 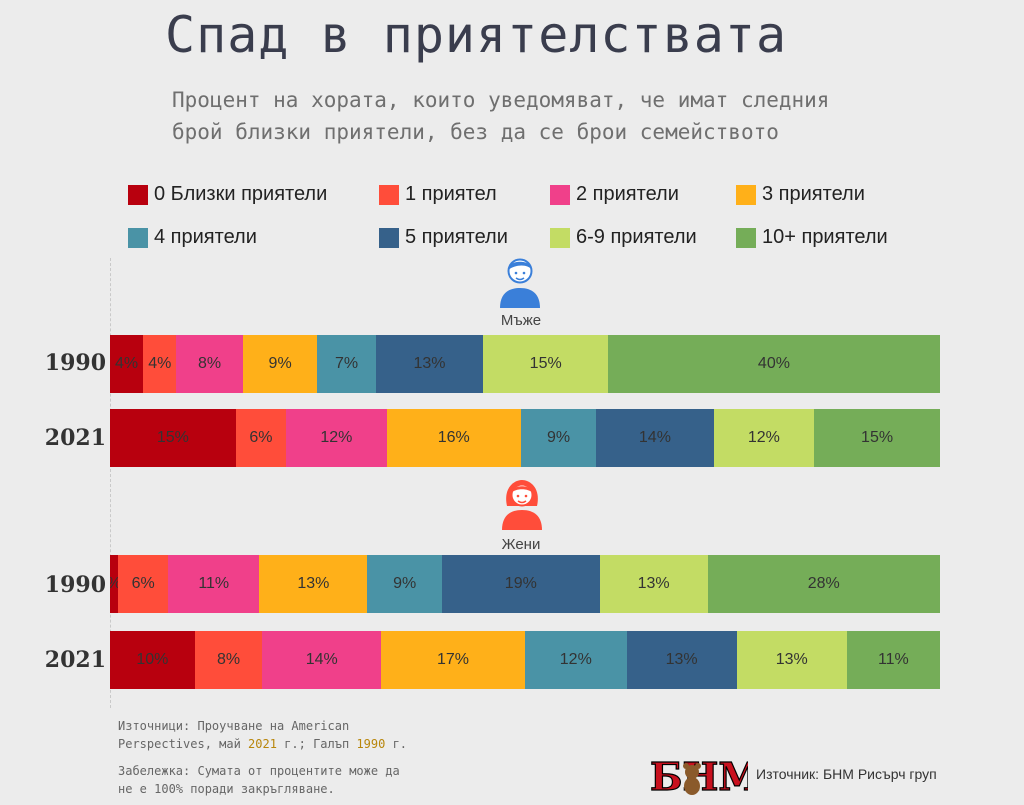 What do you see at coordinates (520, 283) in the screenshot?
I see `man-icon` at bounding box center [520, 283].